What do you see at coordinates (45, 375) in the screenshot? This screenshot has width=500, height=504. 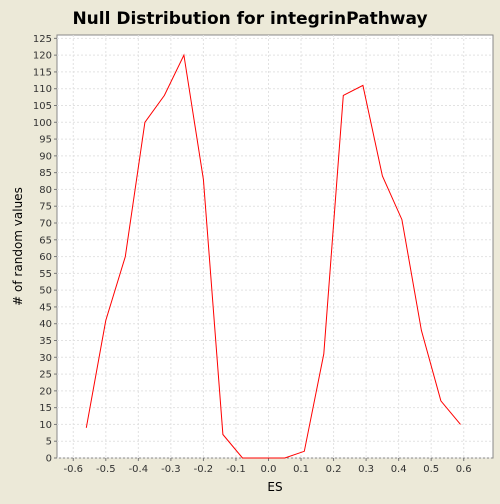 I see `y-tick-label: 25` at bounding box center [45, 375].